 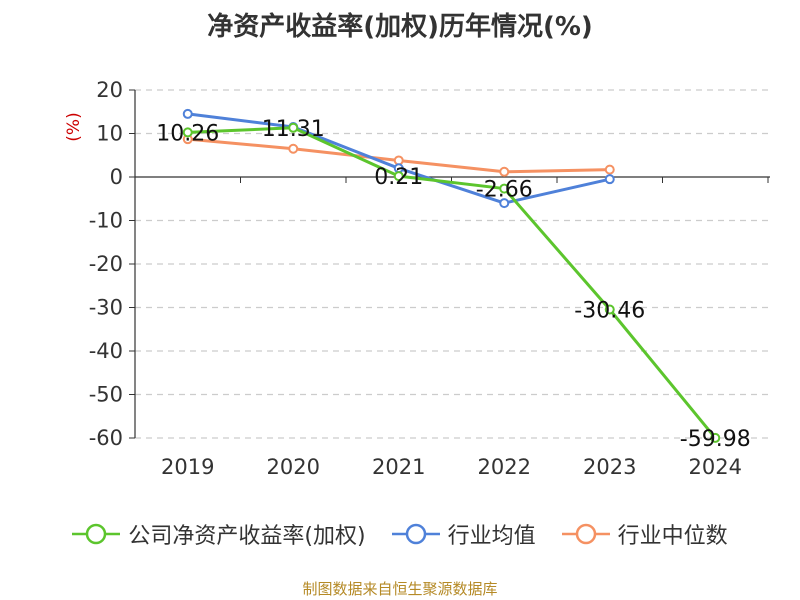 I want to click on data-label: -30.46, so click(x=609, y=311).